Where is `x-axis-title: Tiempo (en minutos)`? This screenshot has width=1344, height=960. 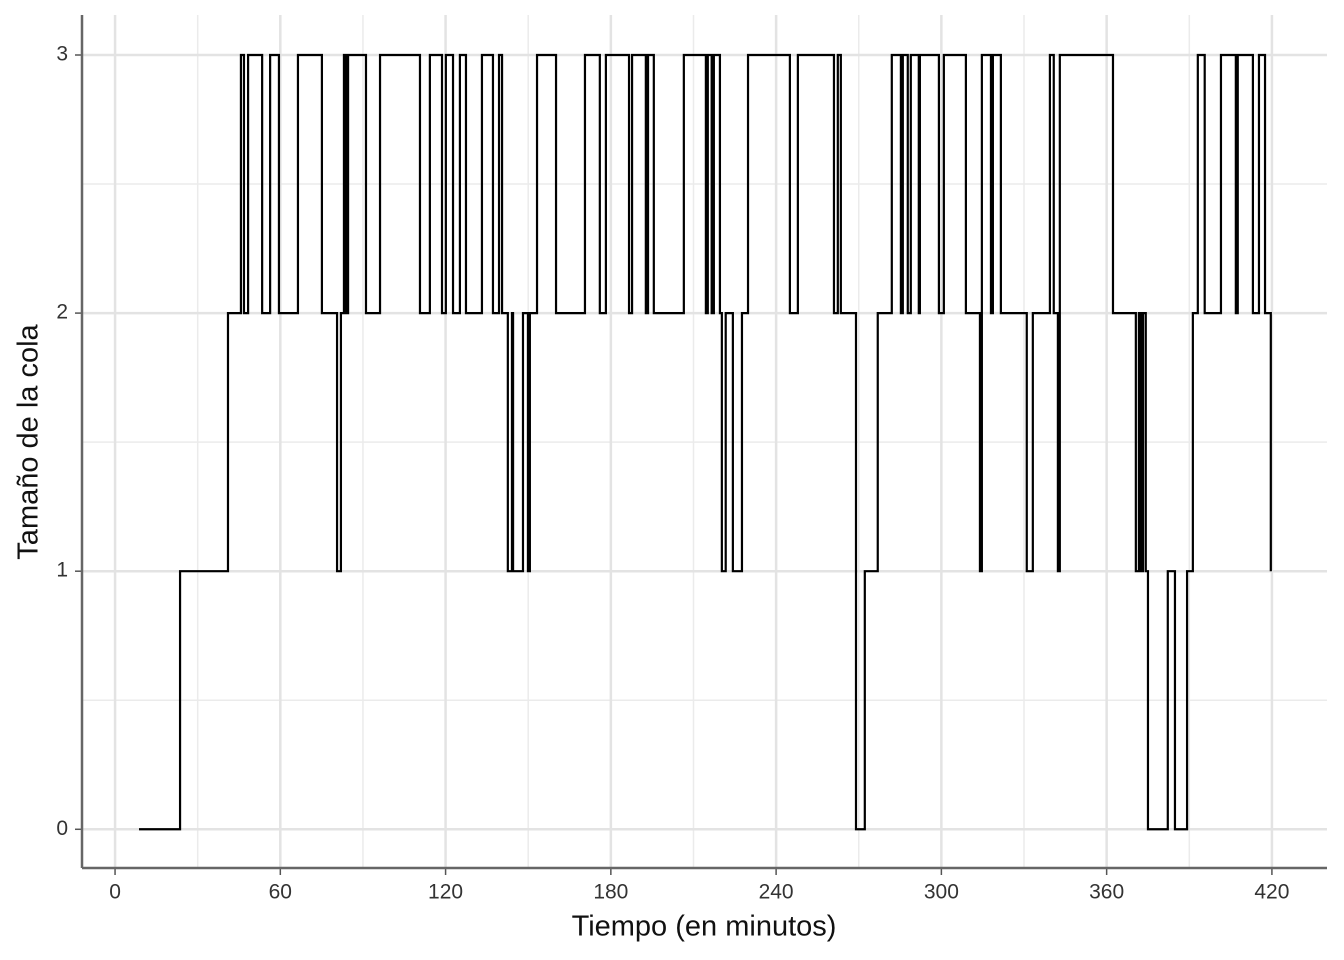
x-axis-title: Tiempo (en minutos) is located at coordinates (704, 927).